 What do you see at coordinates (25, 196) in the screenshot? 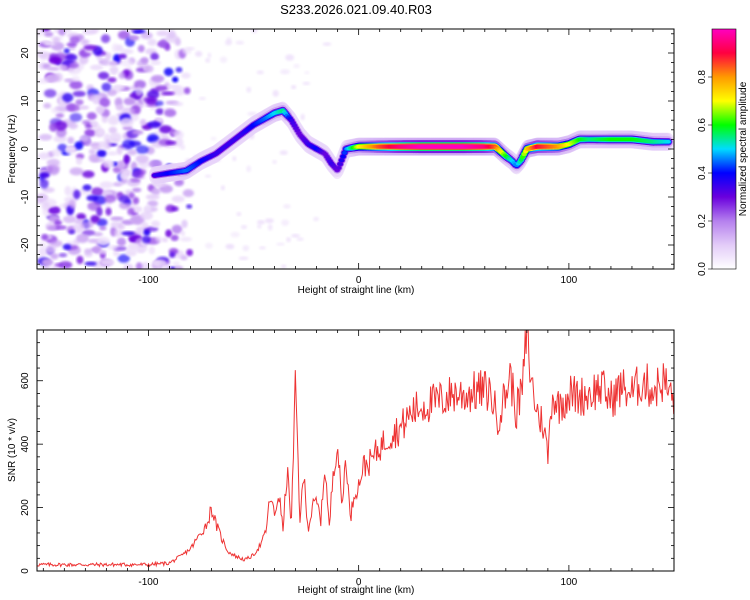
I see `spectrogram-ytick-label: -10` at bounding box center [25, 196].